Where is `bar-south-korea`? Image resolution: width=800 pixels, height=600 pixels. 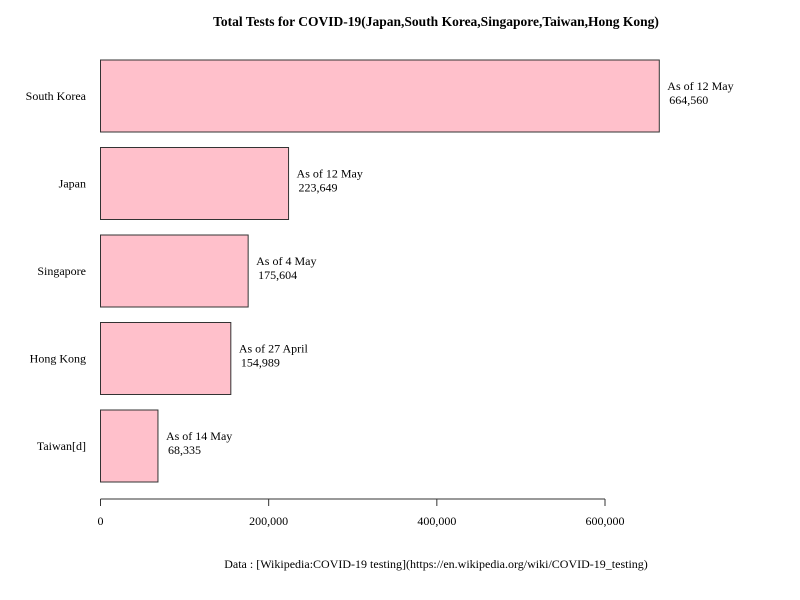
bar-south-korea is located at coordinates (380, 96).